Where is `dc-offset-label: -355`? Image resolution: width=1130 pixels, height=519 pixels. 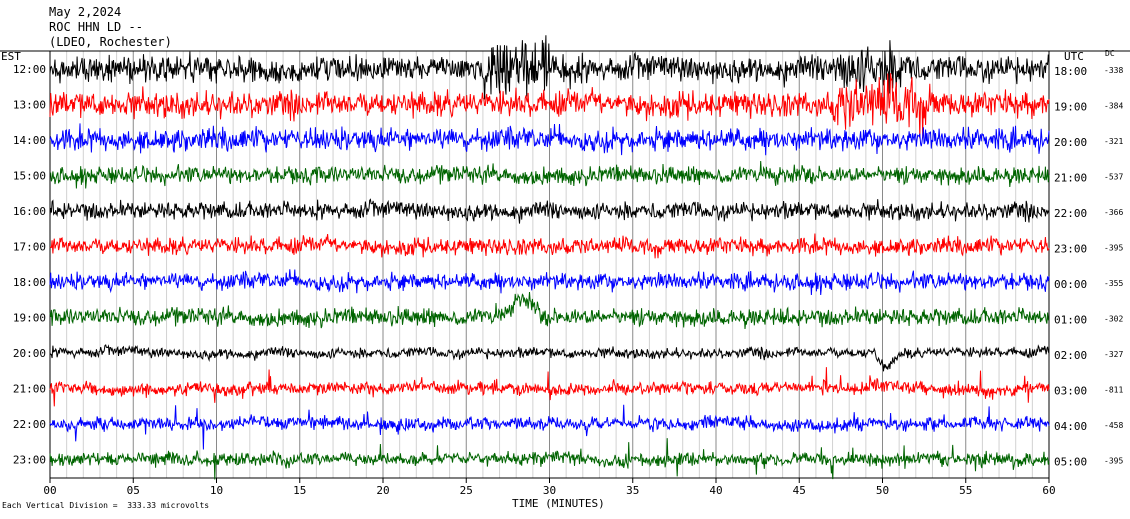
dc-offset-label: -355 is located at coordinates (1113, 283).